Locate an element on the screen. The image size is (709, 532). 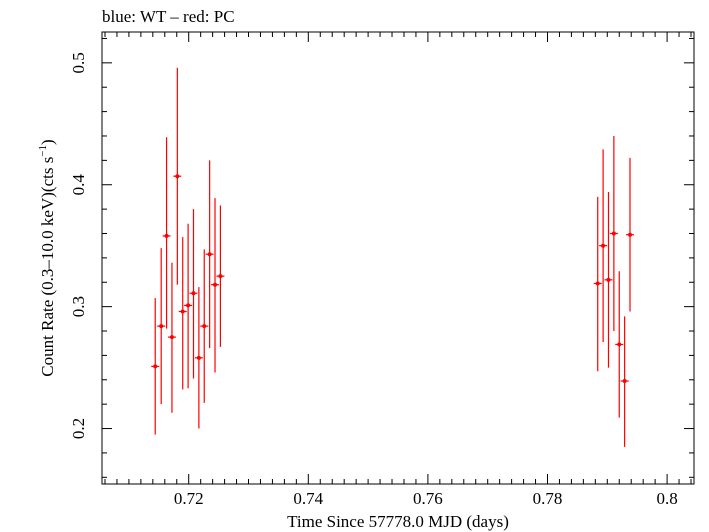
y-axis-label: Count Rate (0.3–10.0 keV)(cts s−1) is located at coordinates (47, 257).